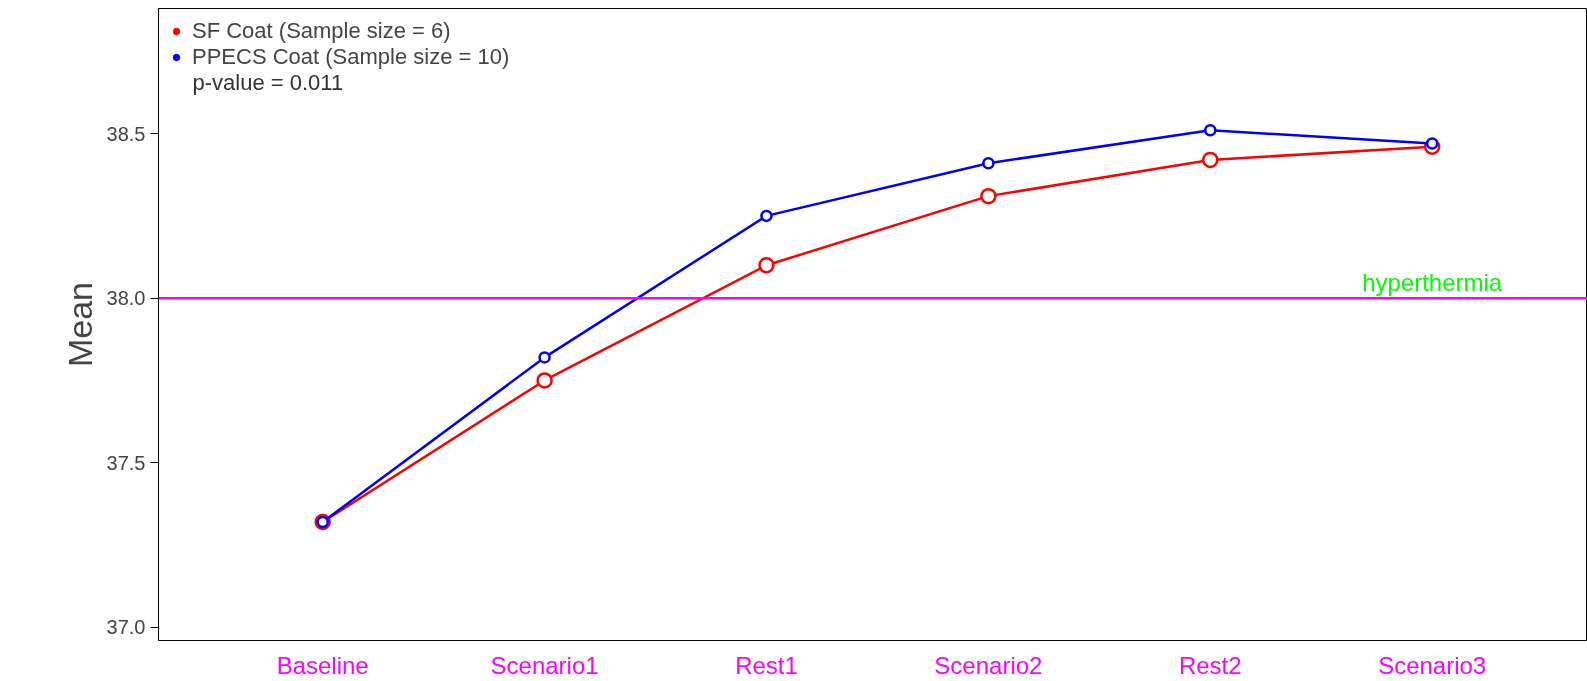 This screenshot has width=1587, height=681. I want to click on x-tick-label: Rest1, so click(766, 665).